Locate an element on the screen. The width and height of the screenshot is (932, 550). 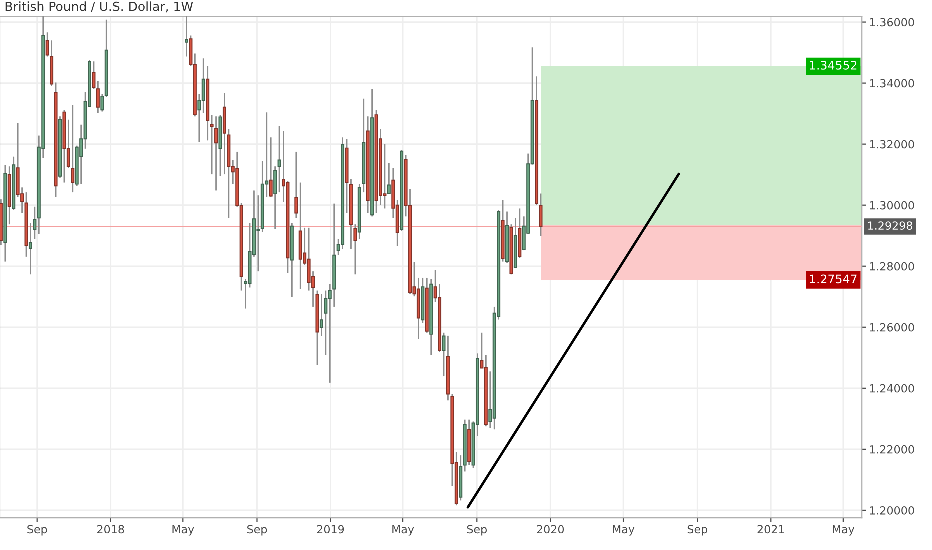
x-tick-label: 2018 is located at coordinates (111, 529).